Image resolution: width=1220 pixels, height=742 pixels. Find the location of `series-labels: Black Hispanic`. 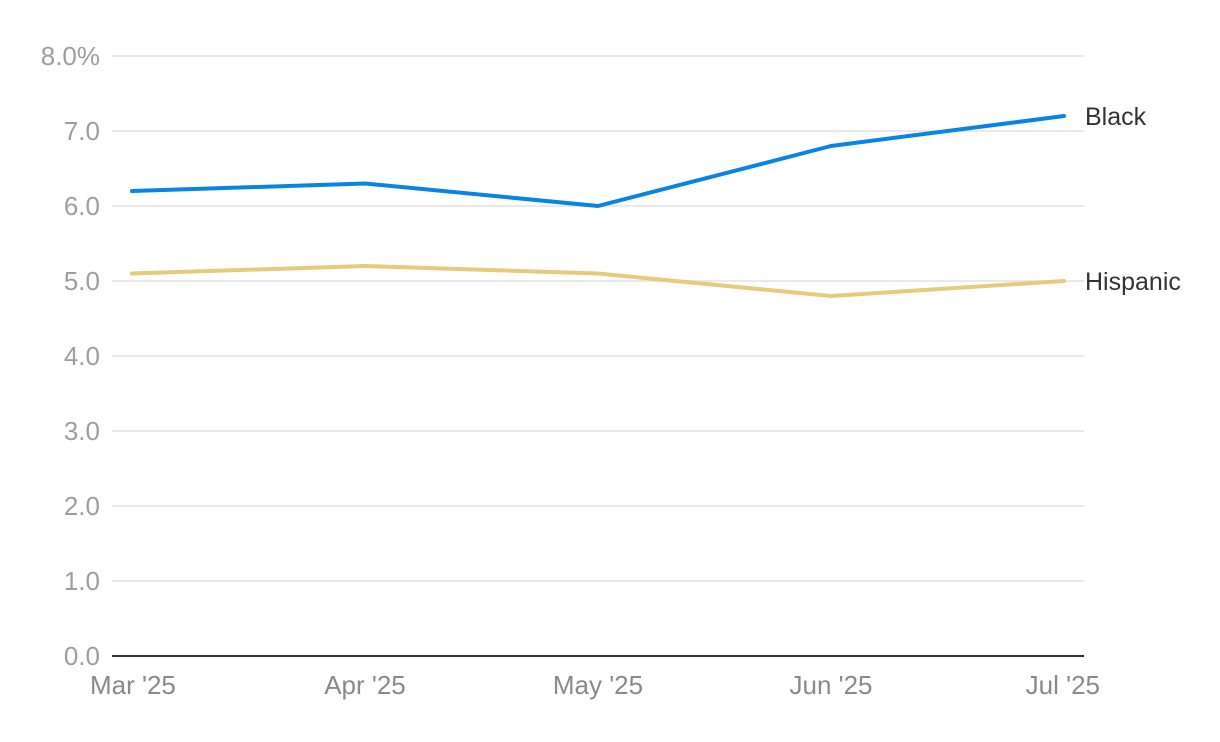

series-labels: Black Hispanic is located at coordinates (1133, 199).